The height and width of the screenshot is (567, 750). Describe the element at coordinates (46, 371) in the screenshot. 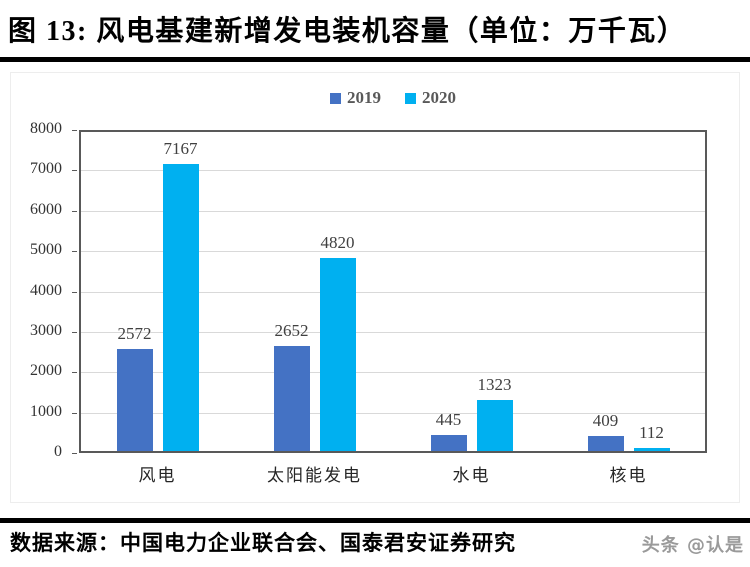

I see `y-axis-tick-label: 2000` at that location.